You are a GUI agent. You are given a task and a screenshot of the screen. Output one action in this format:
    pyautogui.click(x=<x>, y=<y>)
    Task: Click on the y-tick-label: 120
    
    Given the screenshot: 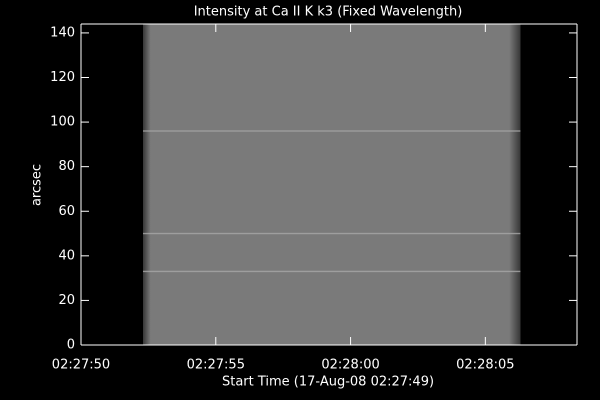 What is the action you would take?
    pyautogui.click(x=62, y=77)
    